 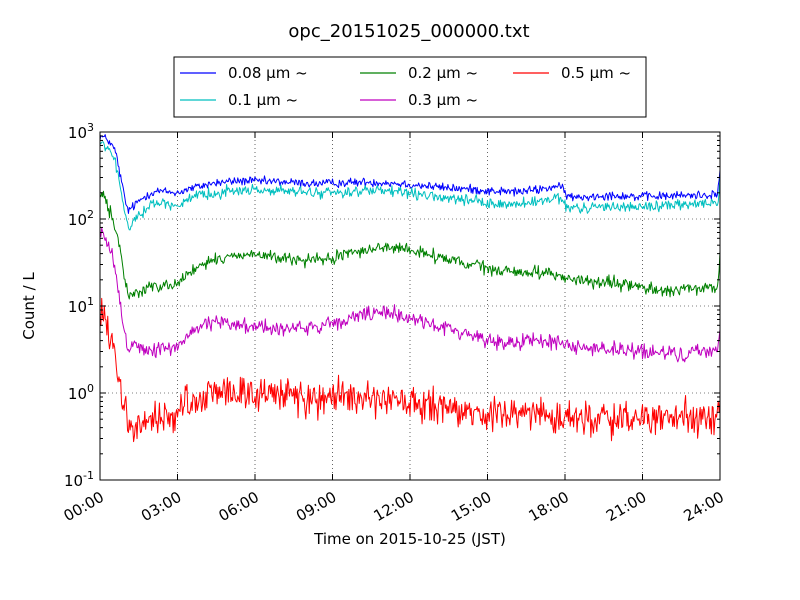 I want to click on y-axis-label: Count / L, so click(x=29, y=306).